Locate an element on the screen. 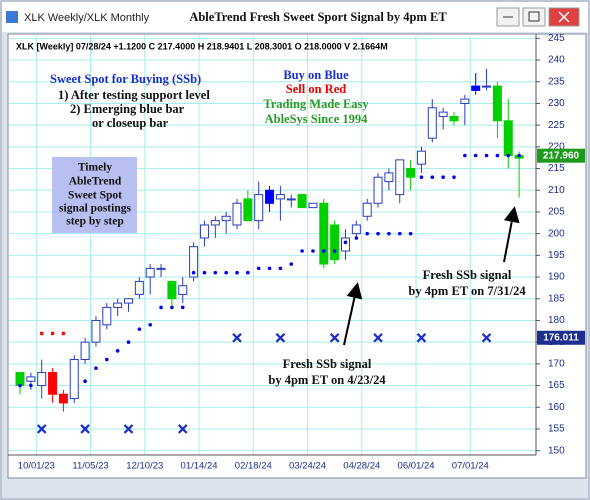 This screenshot has width=590, height=500. y-tick-label: 165 is located at coordinates (556, 385).